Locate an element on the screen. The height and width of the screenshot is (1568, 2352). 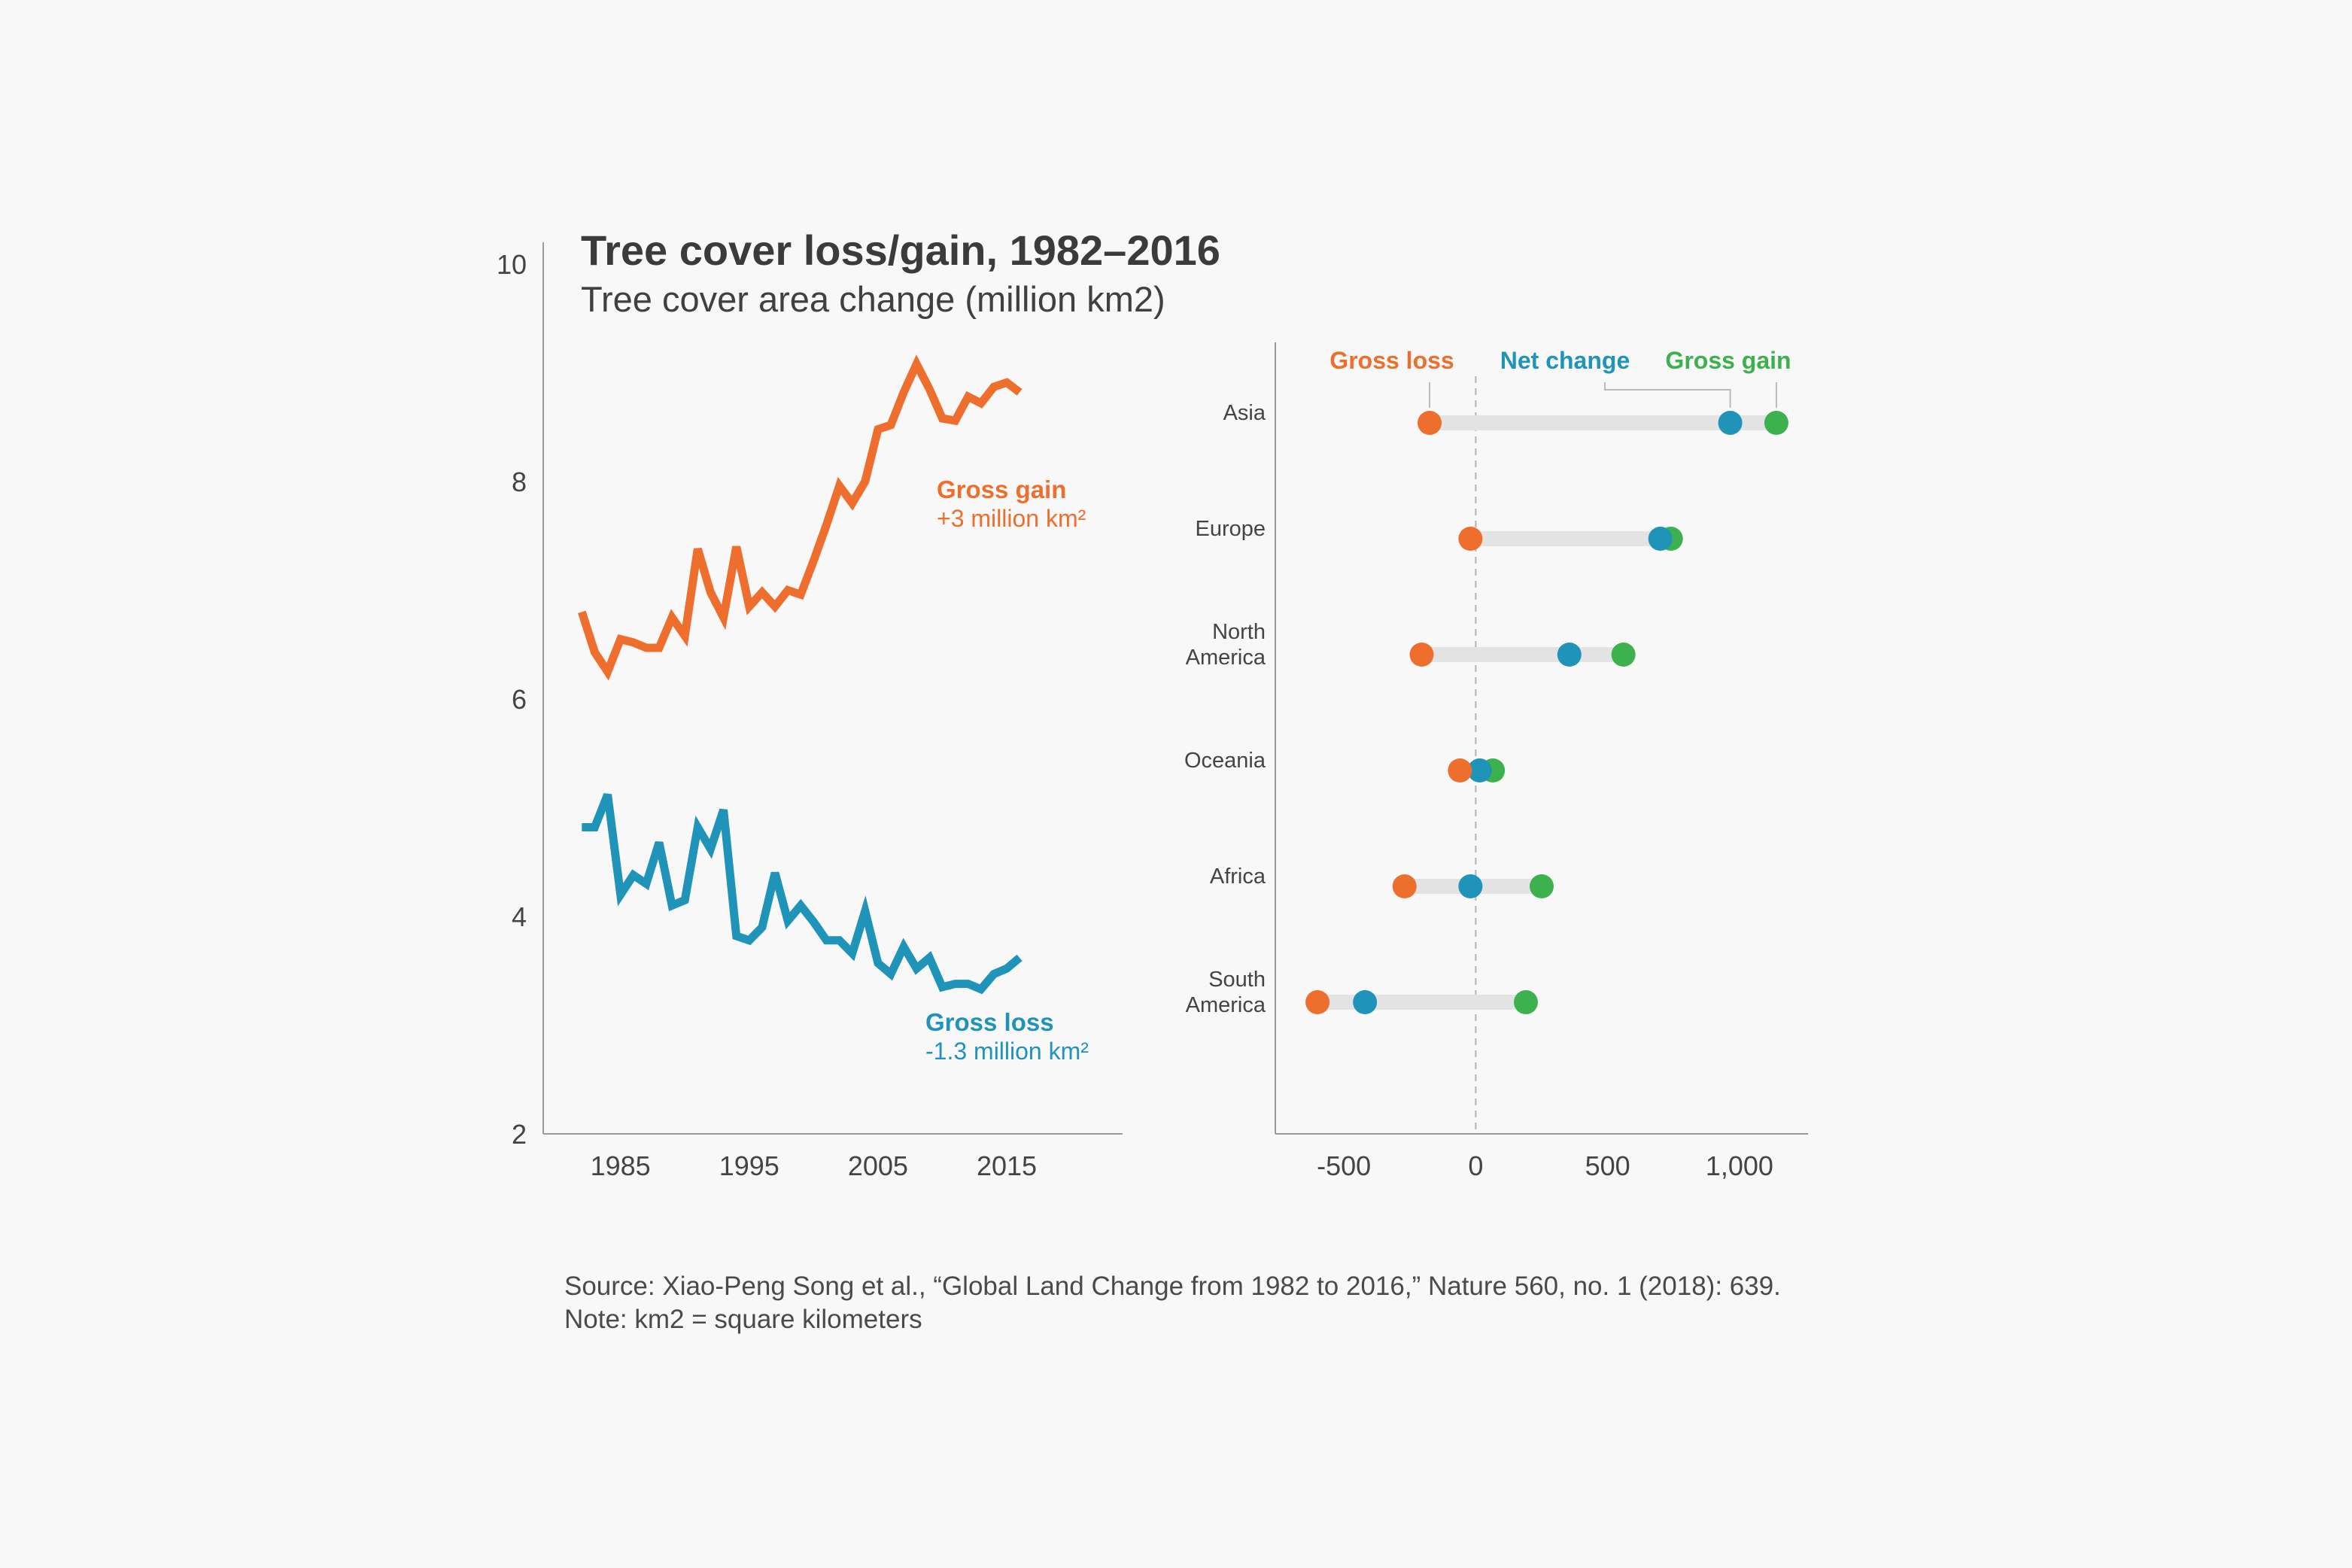
chart-subtitle: Tree cover area change (million km2) is located at coordinates (873, 299).